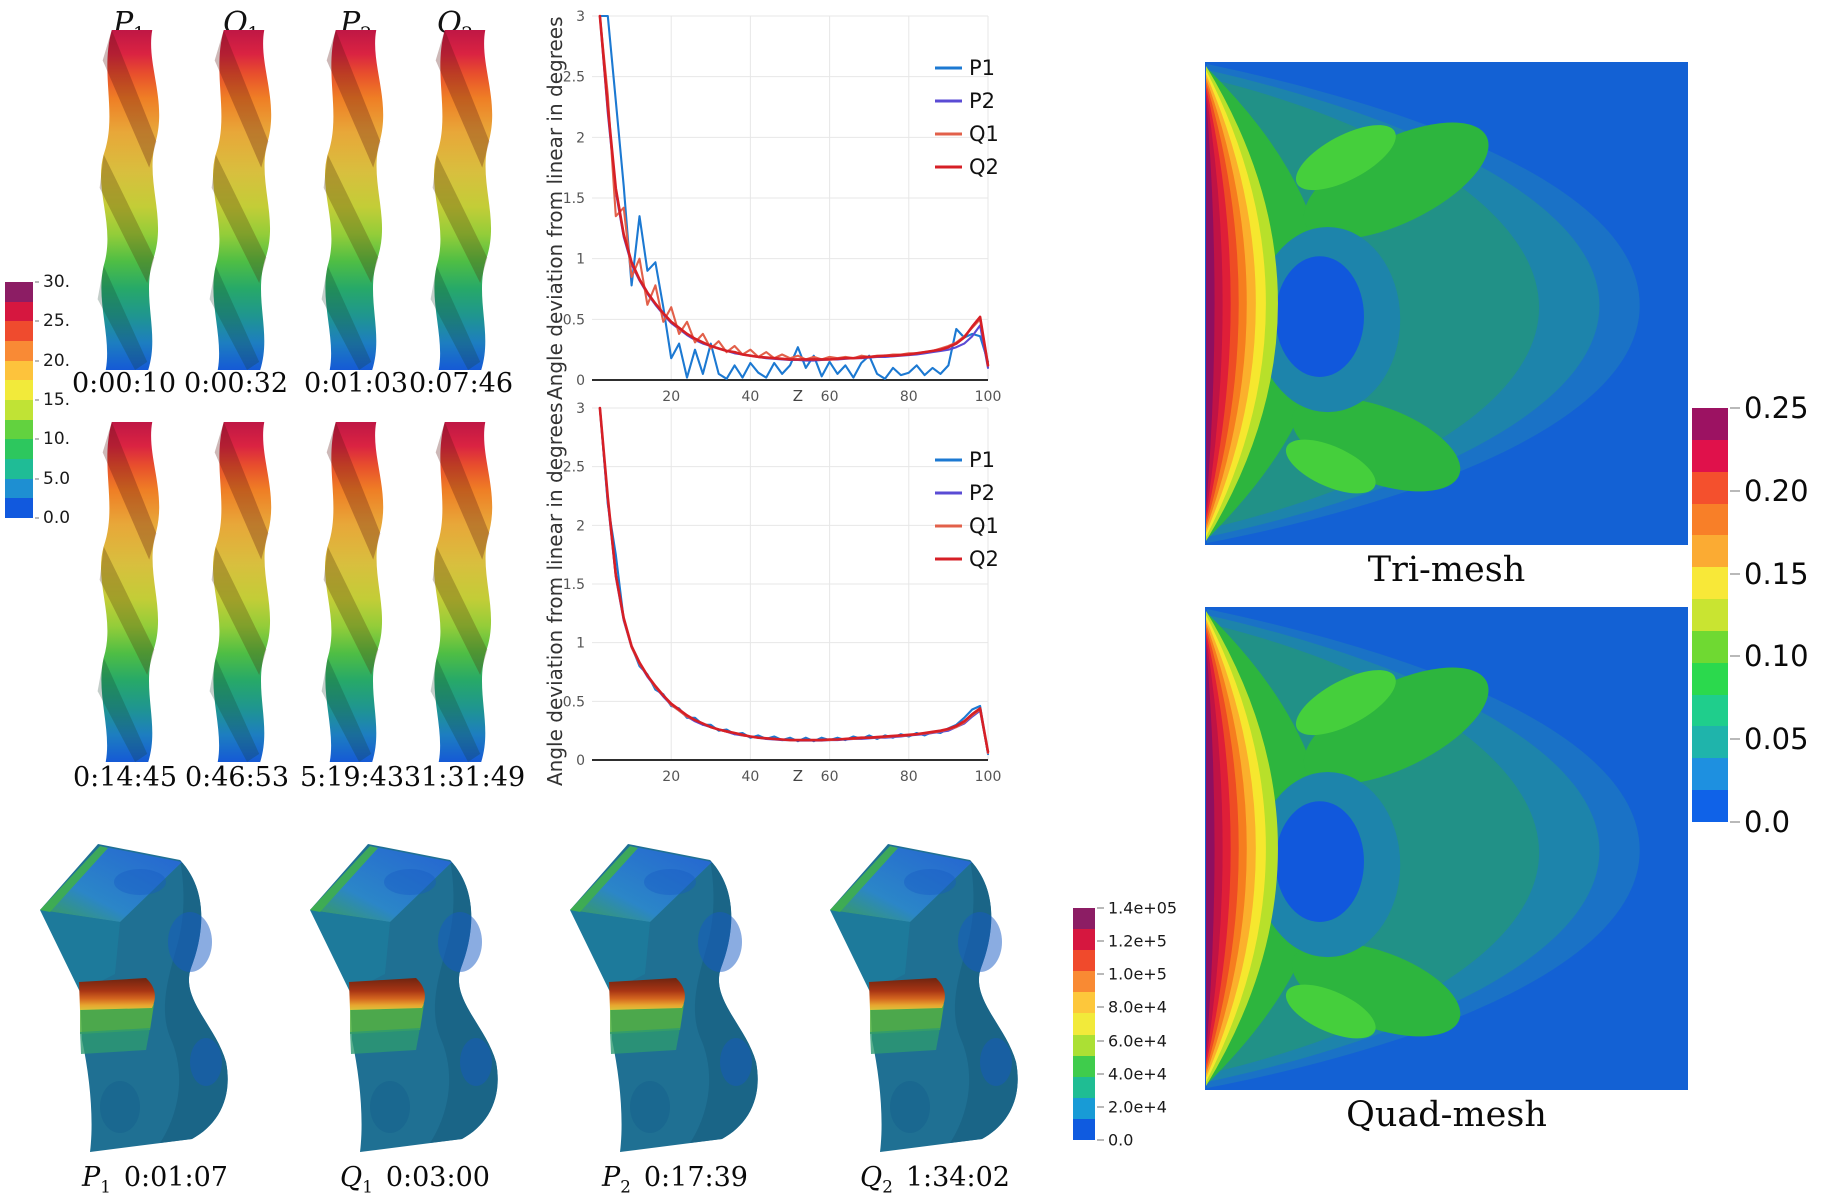  Describe the element at coordinates (57, 321) in the screenshot. I see `colorbar-label: 25.` at that location.